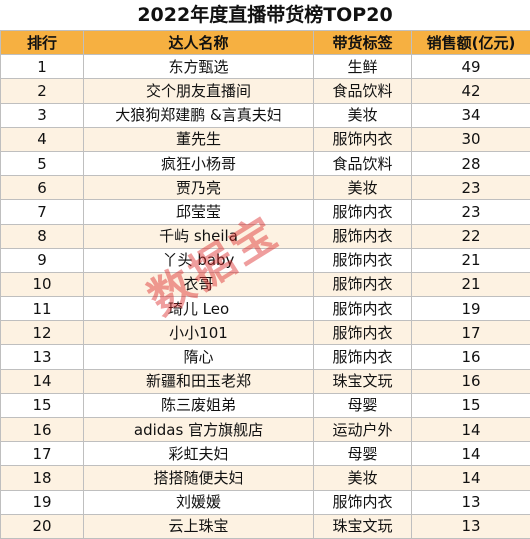  What do you see at coordinates (471, 43) in the screenshot?
I see `header-sales: 销售额(亿元)` at bounding box center [471, 43].